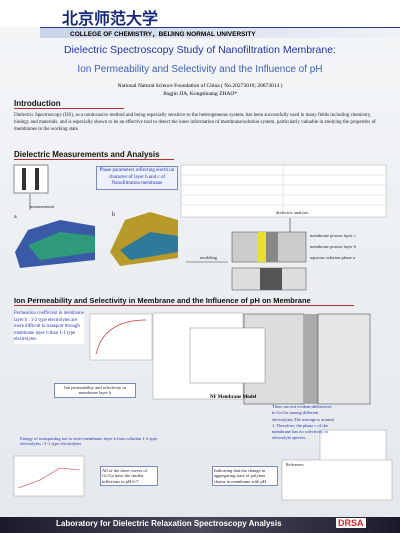 The height and width of the screenshot is (533, 400). What do you see at coordinates (15, 217) in the screenshot?
I see `panel-label: a` at bounding box center [15, 217].